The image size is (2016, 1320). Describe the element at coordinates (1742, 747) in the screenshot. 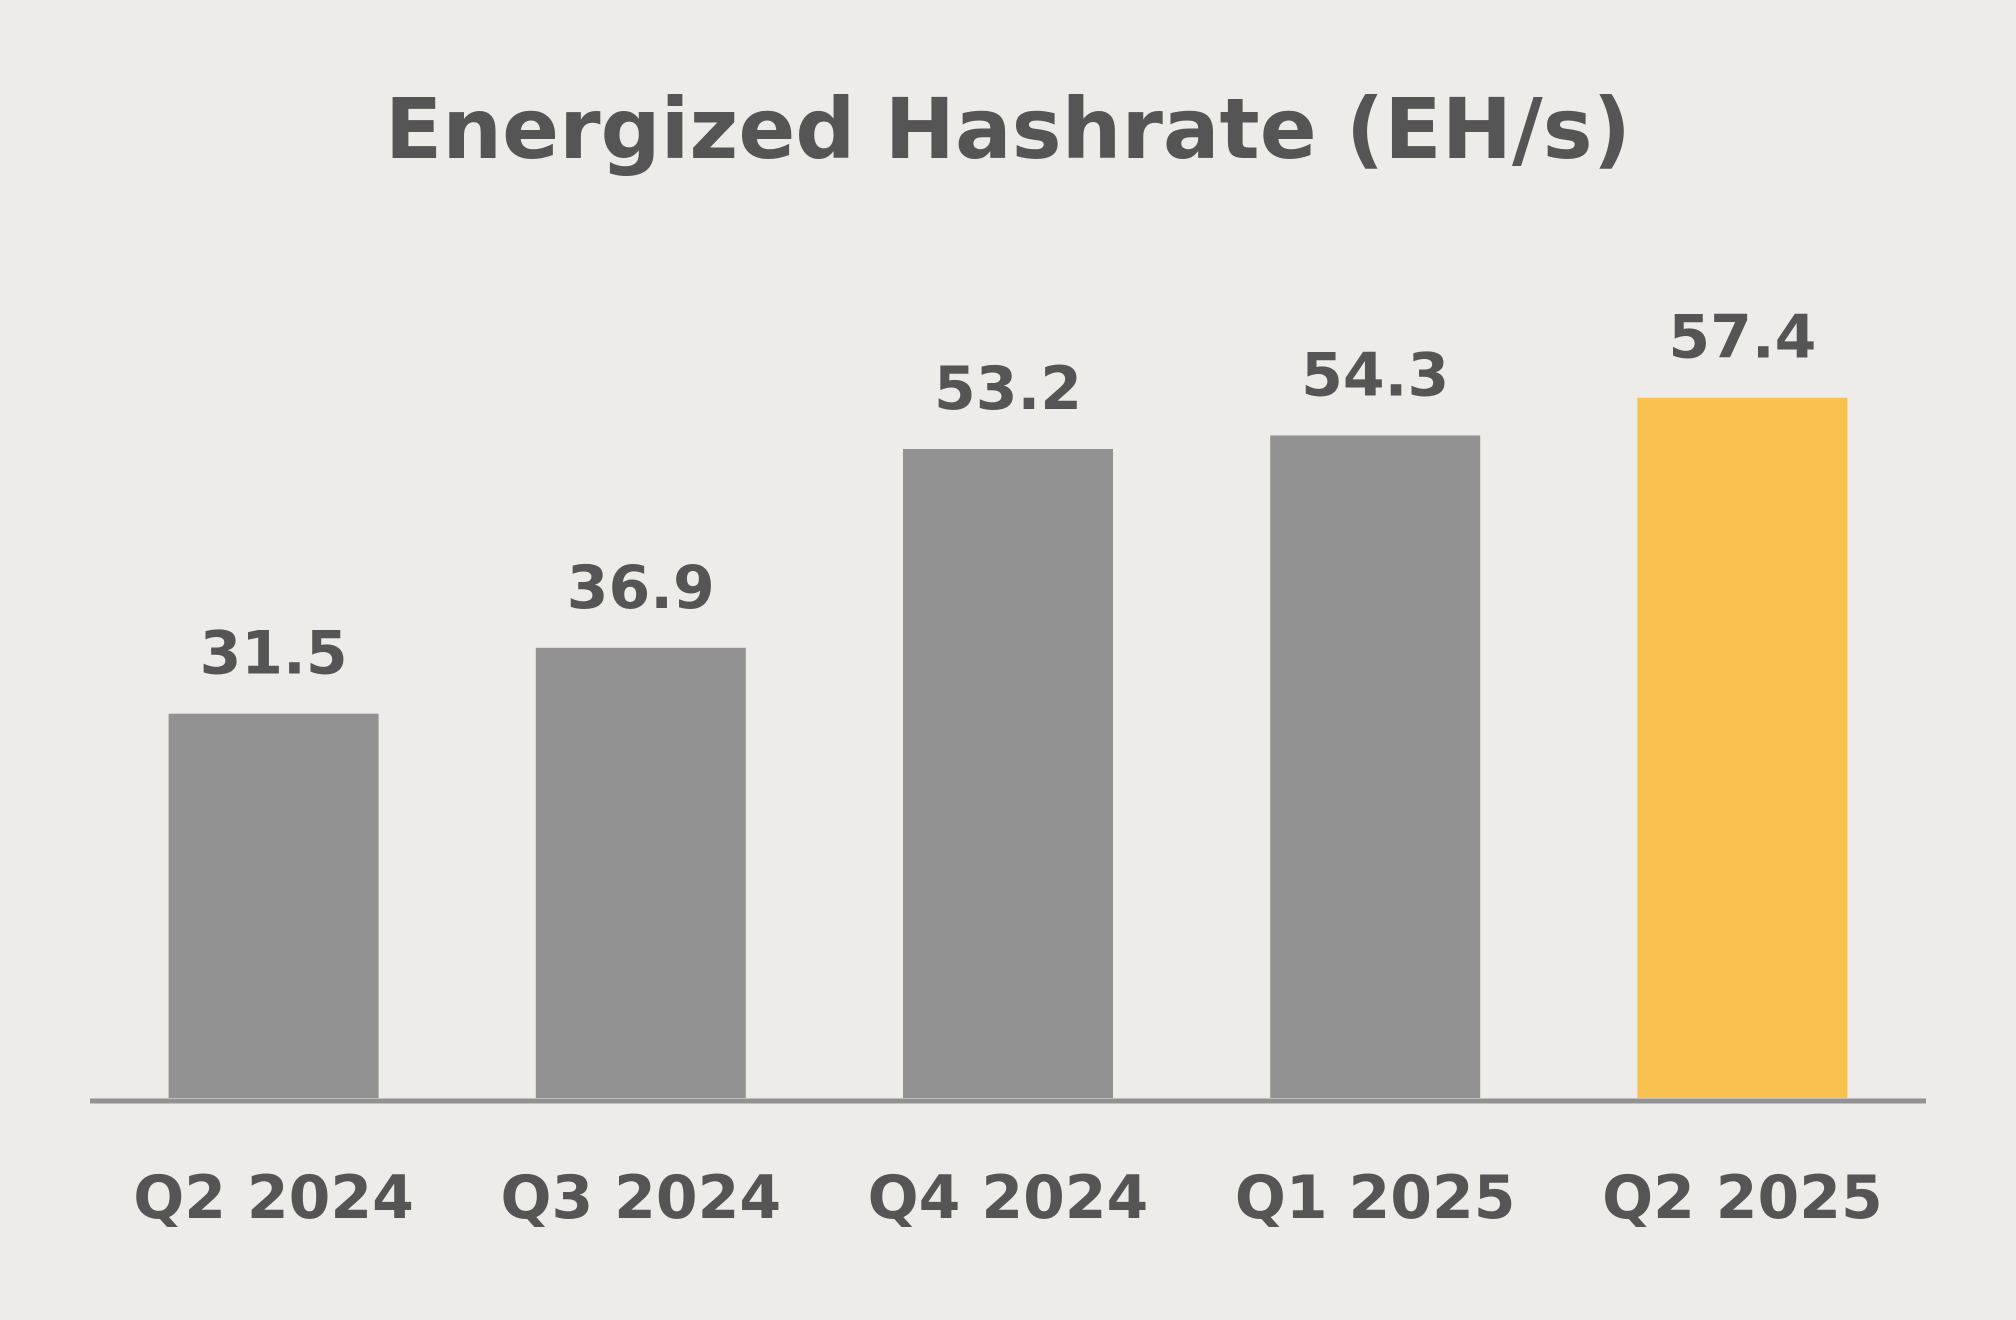

I see `bar-q2-2025` at that location.